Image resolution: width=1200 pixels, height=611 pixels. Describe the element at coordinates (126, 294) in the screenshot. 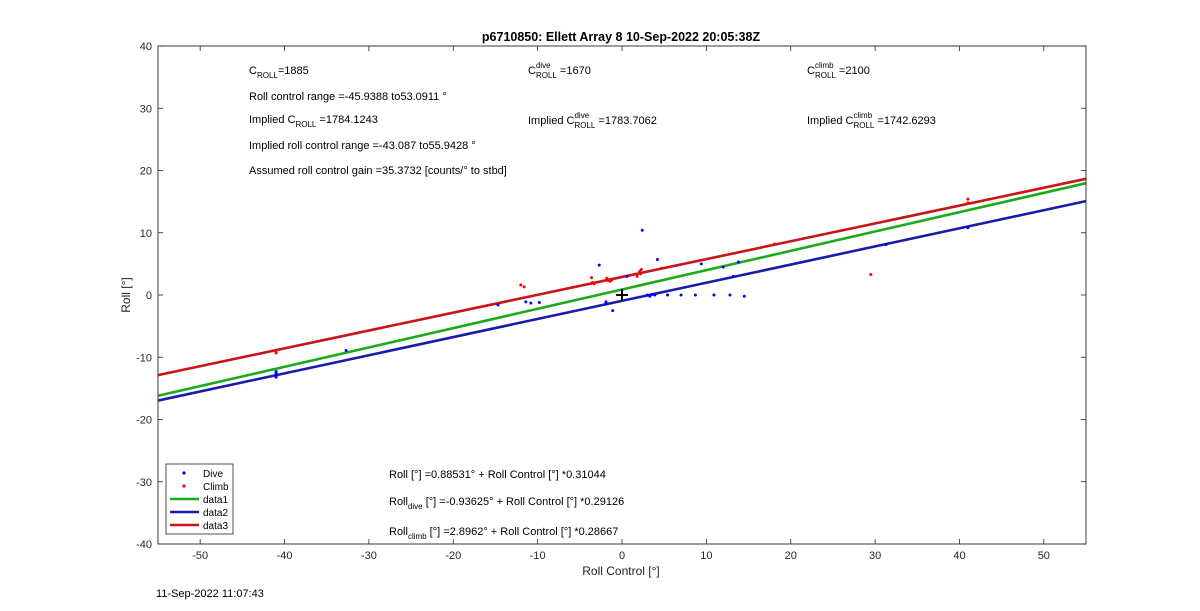

I see `y-axis-label: Roll [°]` at that location.